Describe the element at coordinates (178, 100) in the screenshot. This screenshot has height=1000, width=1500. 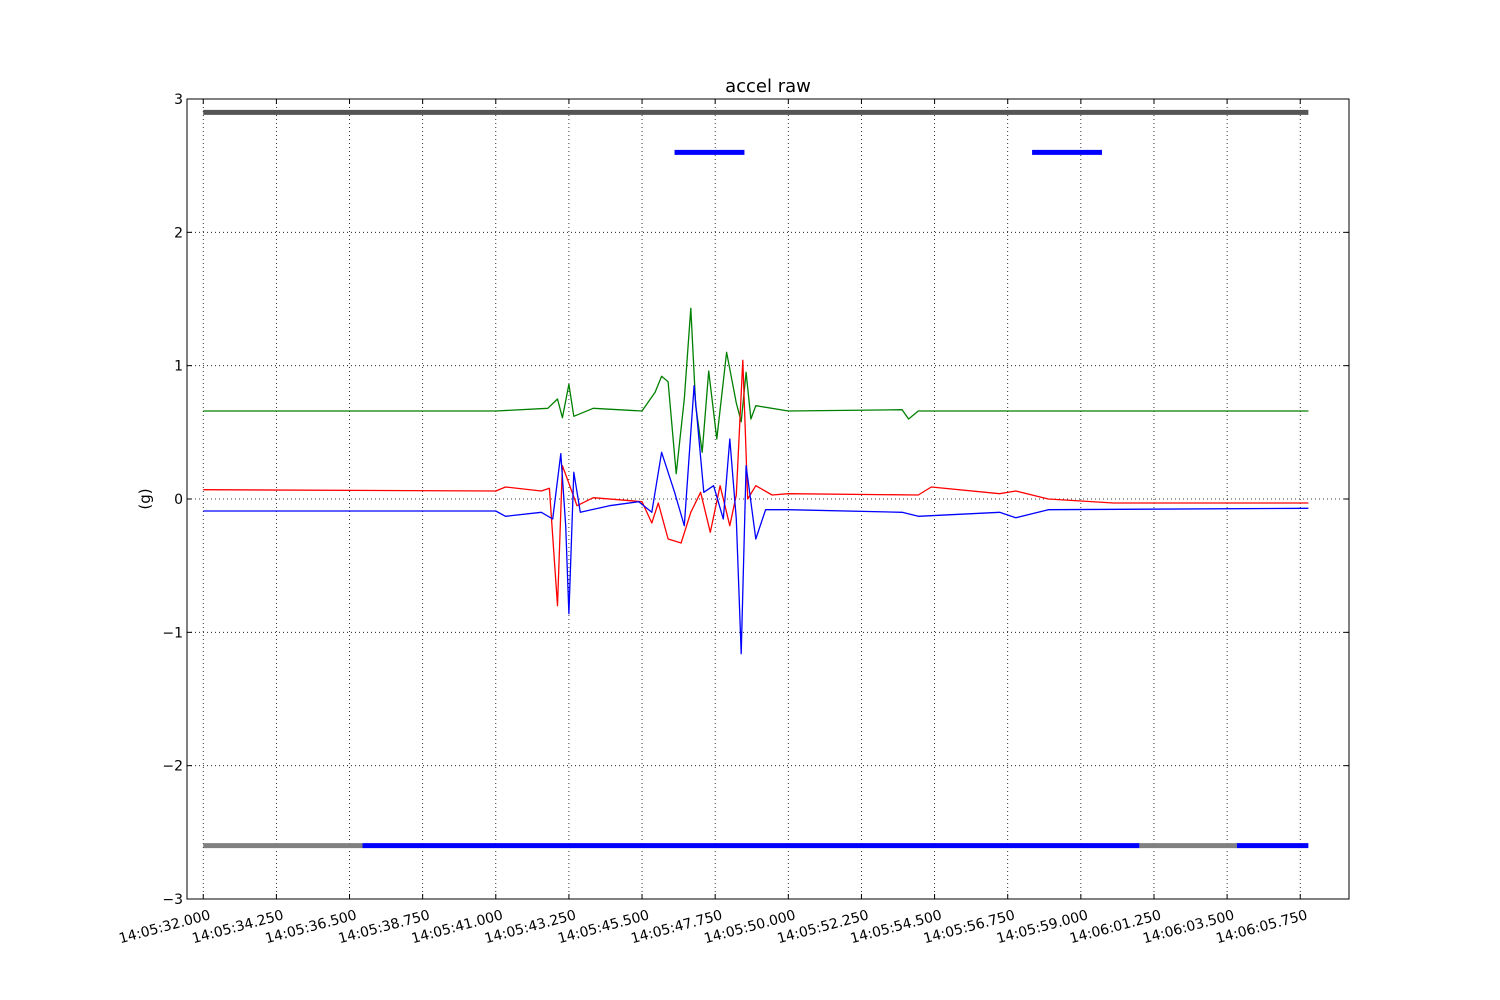
I see `y-tick-label: 3` at that location.